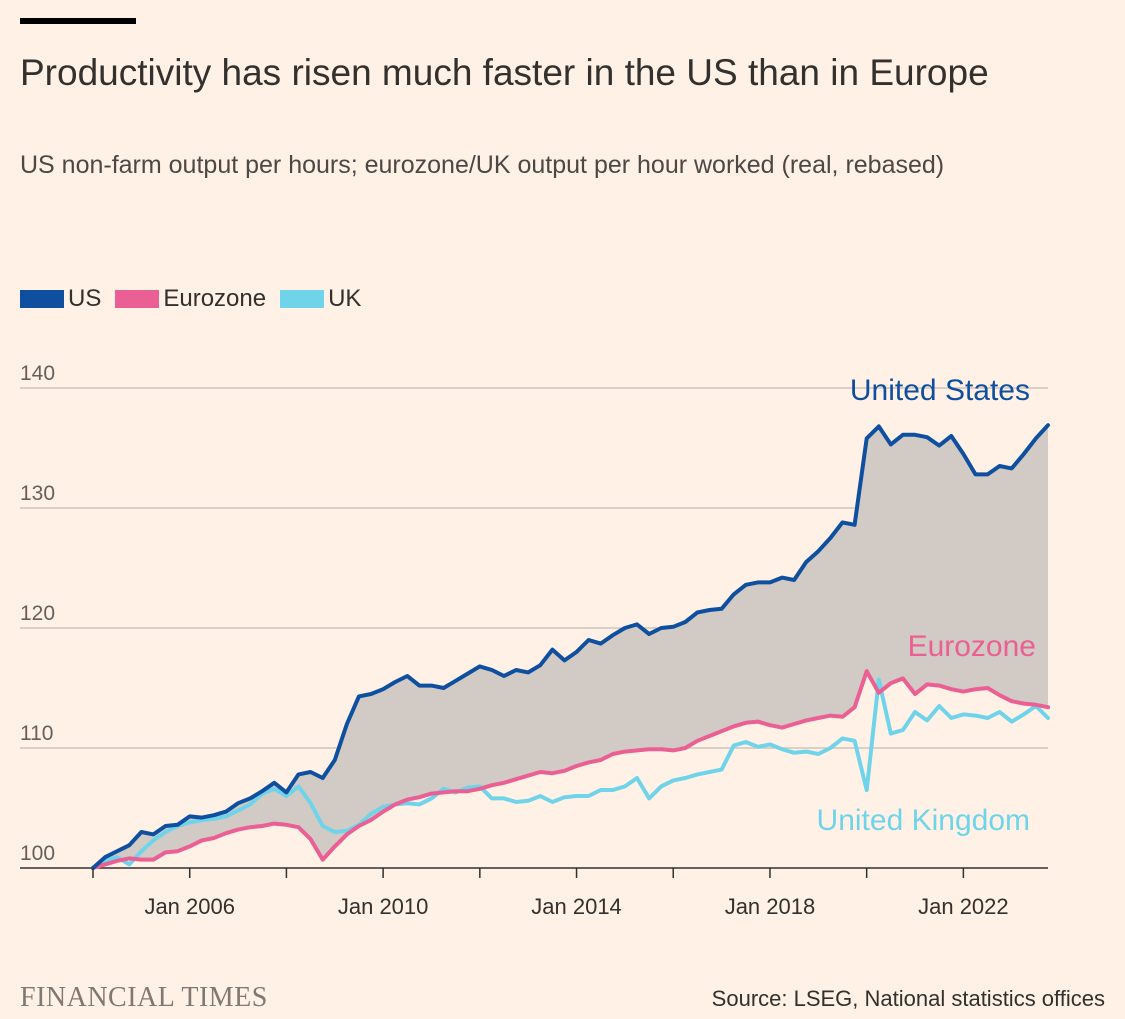 This screenshot has width=1125, height=1019. What do you see at coordinates (963, 906) in the screenshot?
I see `x-tick-label-2022: Jan 2022` at bounding box center [963, 906].